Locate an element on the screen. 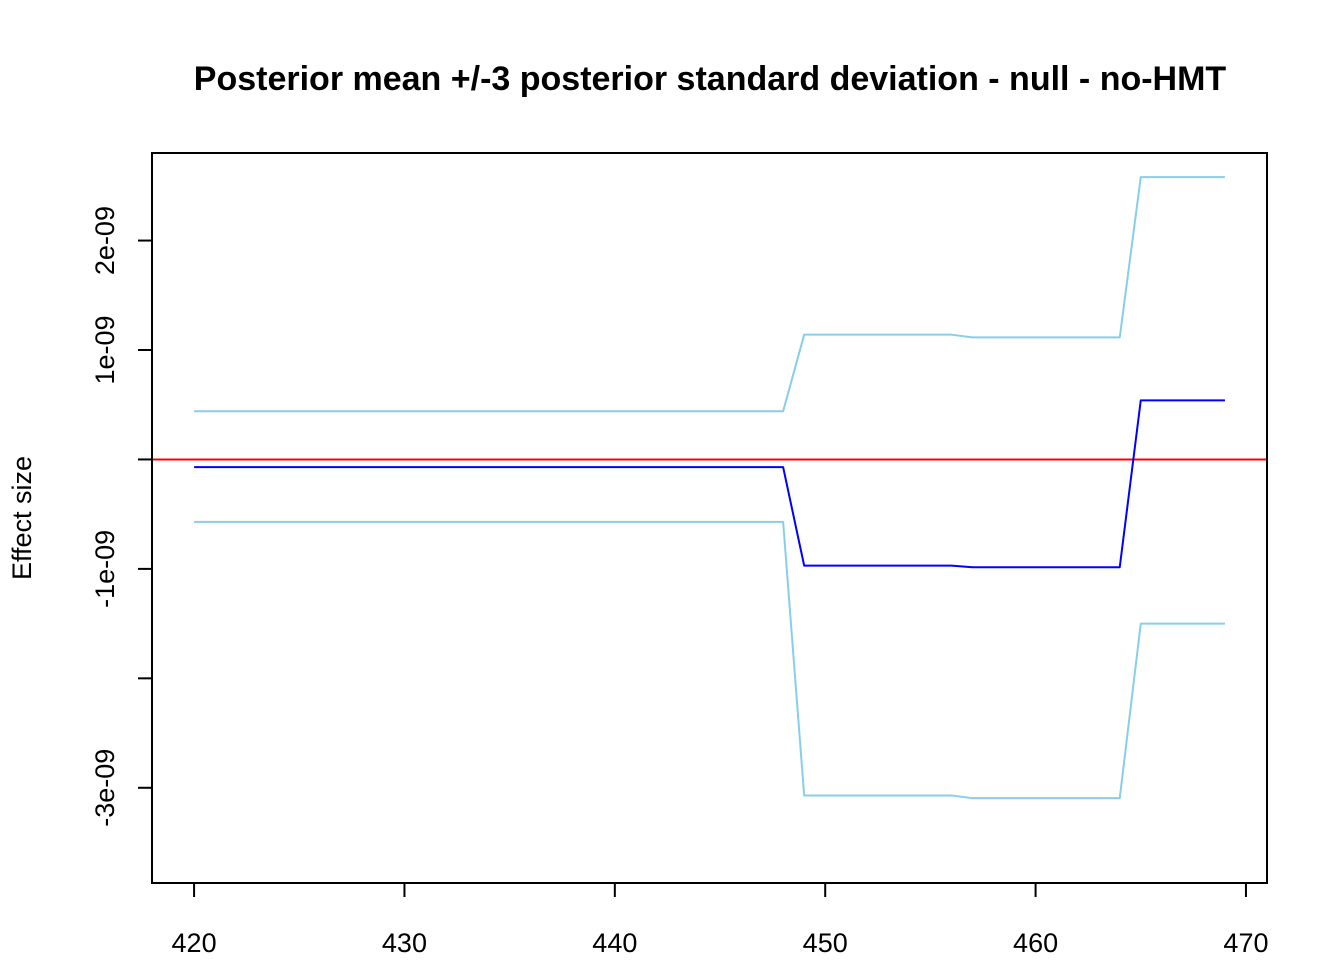  x-tick-label: 470 is located at coordinates (1245, 943).